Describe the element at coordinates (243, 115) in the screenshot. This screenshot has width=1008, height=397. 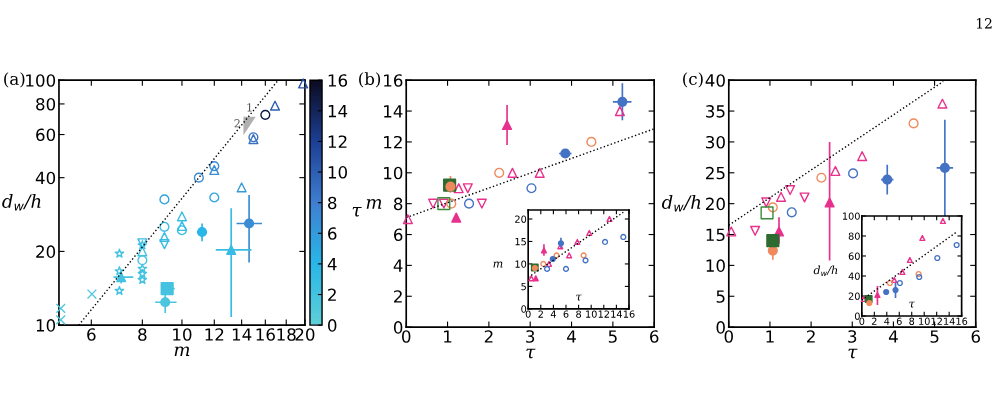
I see `annotation: 1 2` at that location.